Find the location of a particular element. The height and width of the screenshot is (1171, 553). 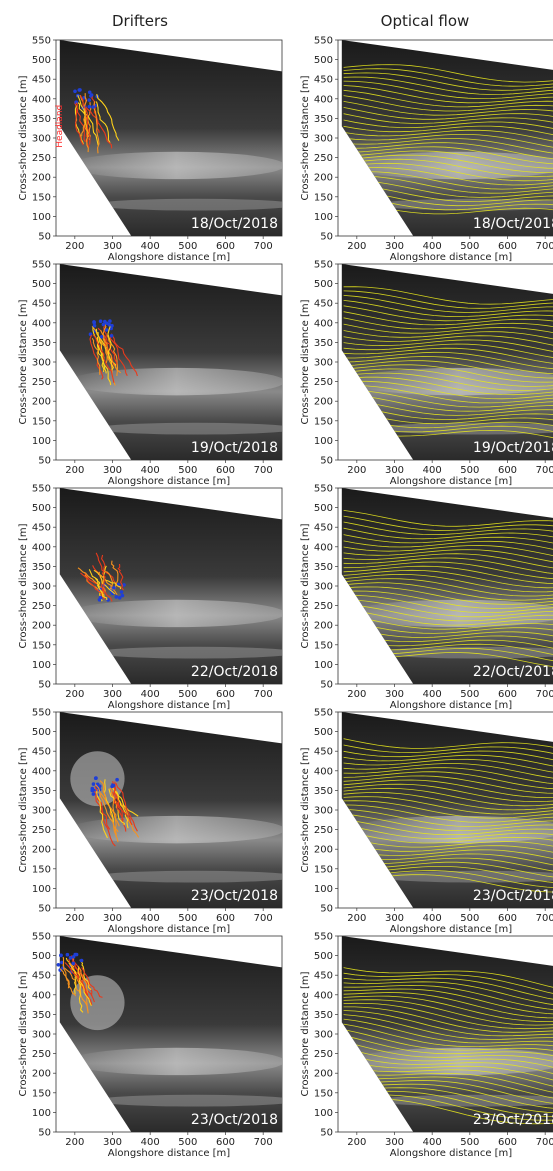

panel-label: (a) is located at coordinates (72, 222).